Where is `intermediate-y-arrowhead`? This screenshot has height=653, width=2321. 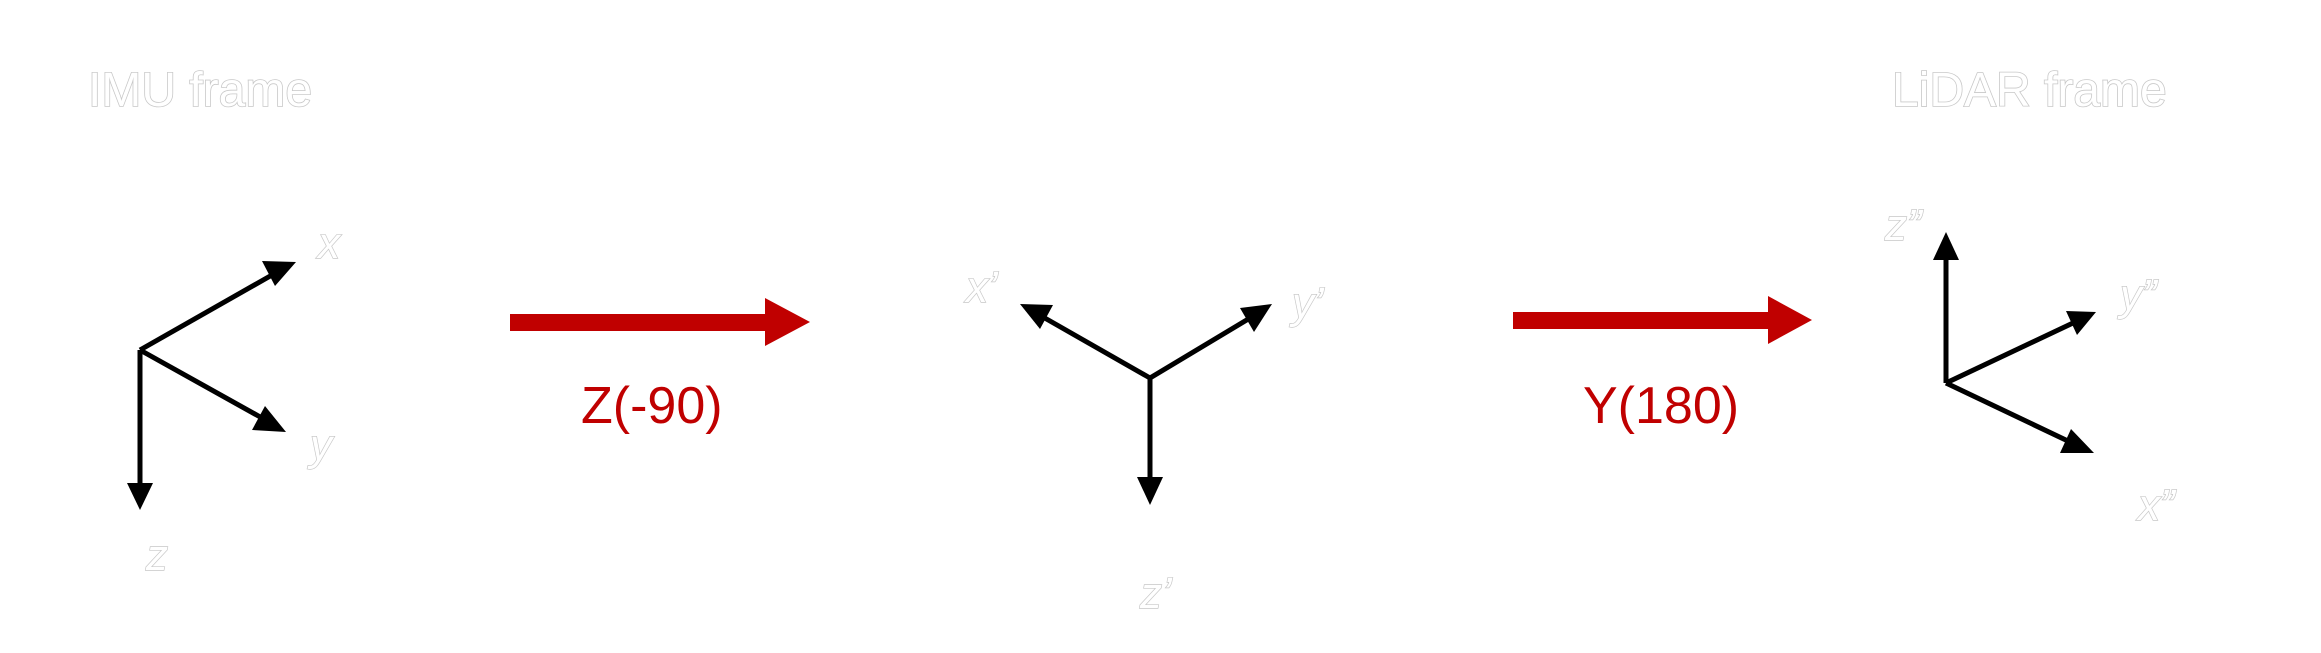 intermediate-y-arrowhead is located at coordinates (1256, 318).